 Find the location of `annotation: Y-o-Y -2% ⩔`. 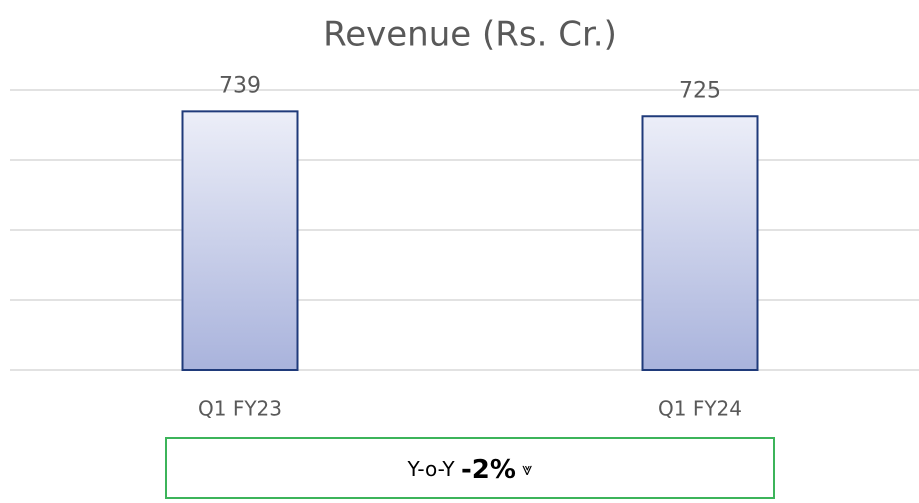

annotation: Y-o-Y -2% ⩔ is located at coordinates (470, 470).